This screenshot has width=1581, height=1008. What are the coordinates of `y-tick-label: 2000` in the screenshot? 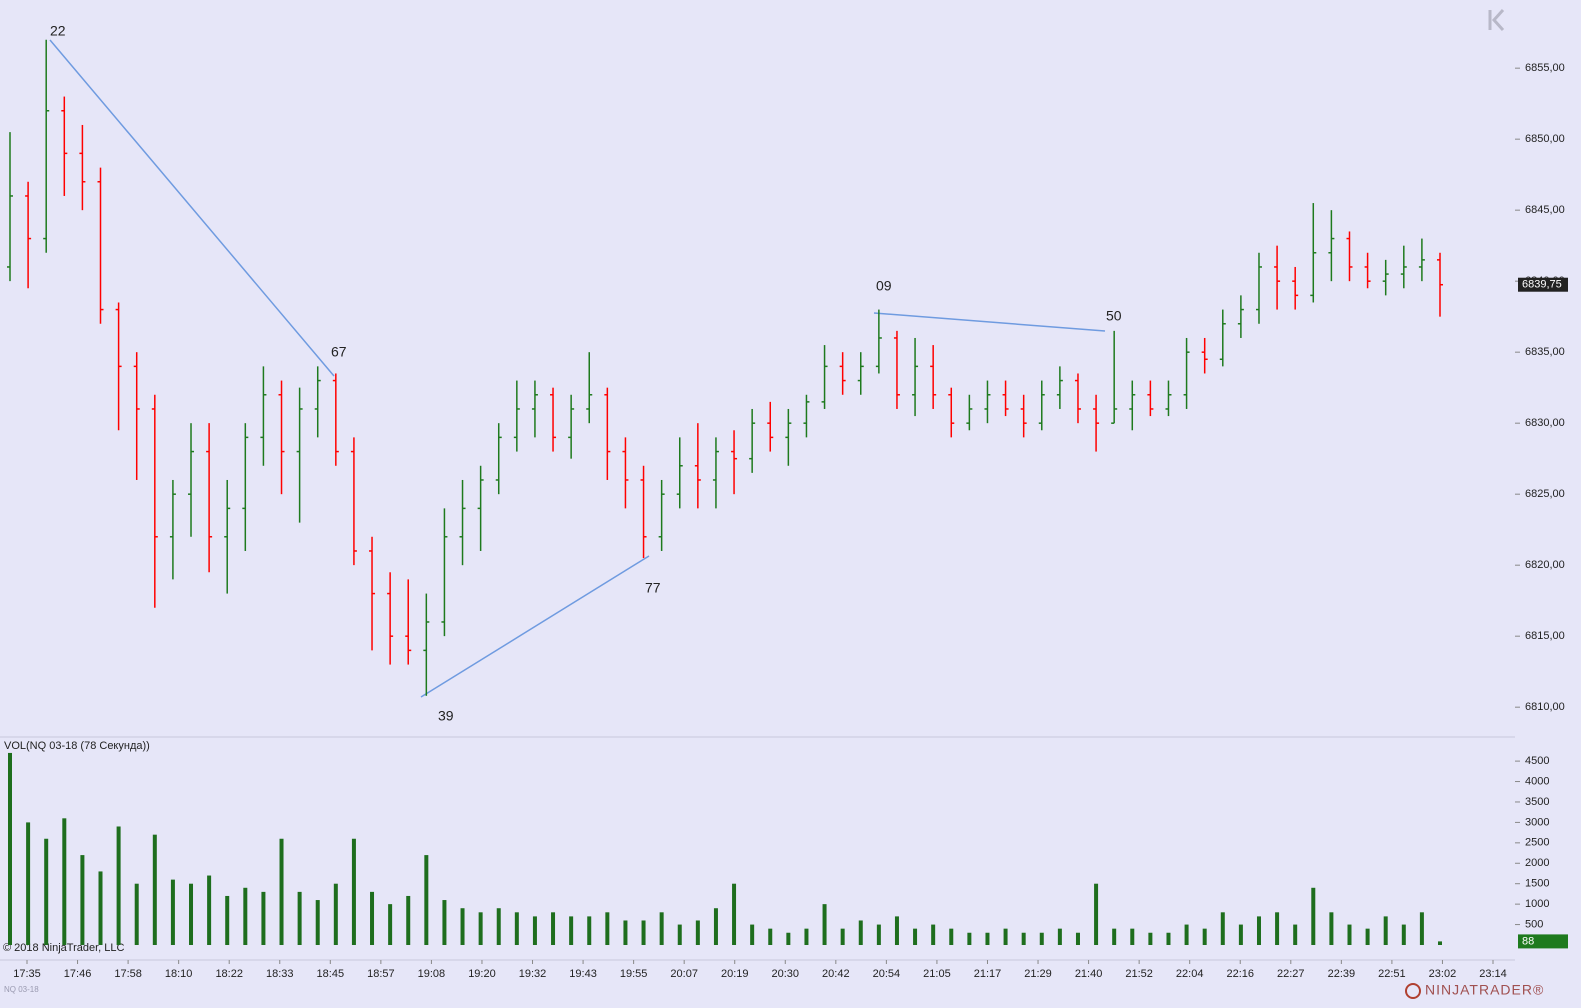 It's located at (1537, 863).